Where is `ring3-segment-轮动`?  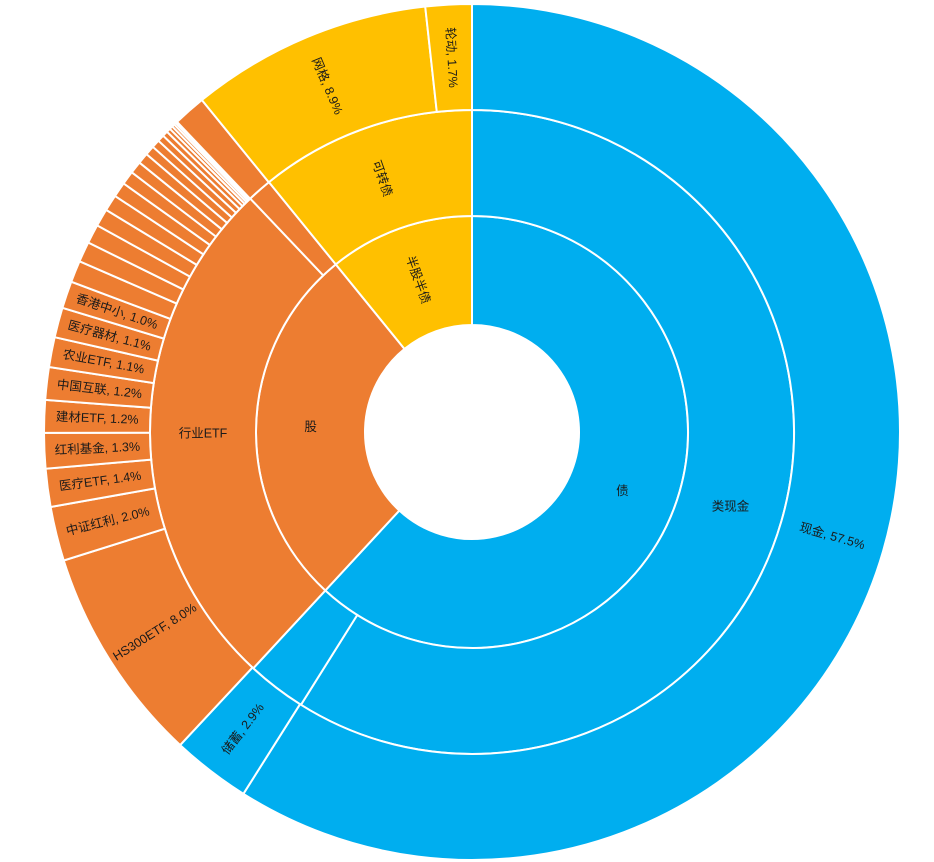 ring3-segment-轮动 is located at coordinates (448, 58).